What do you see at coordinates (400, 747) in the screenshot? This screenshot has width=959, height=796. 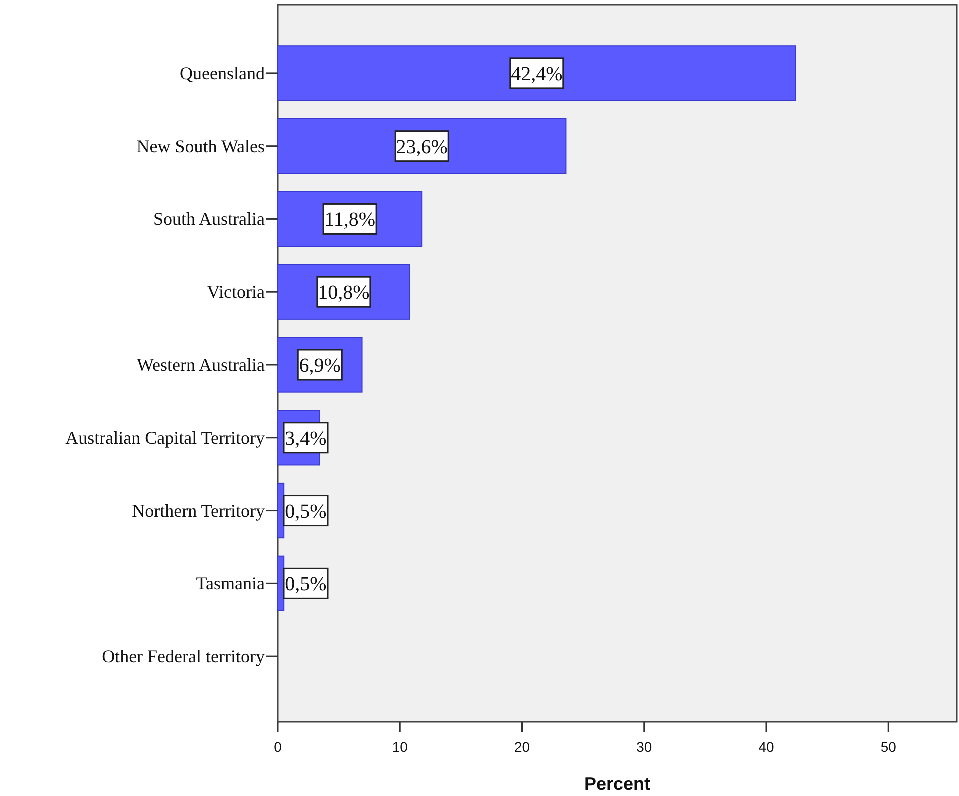 I see `x-tick-label: 10` at bounding box center [400, 747].